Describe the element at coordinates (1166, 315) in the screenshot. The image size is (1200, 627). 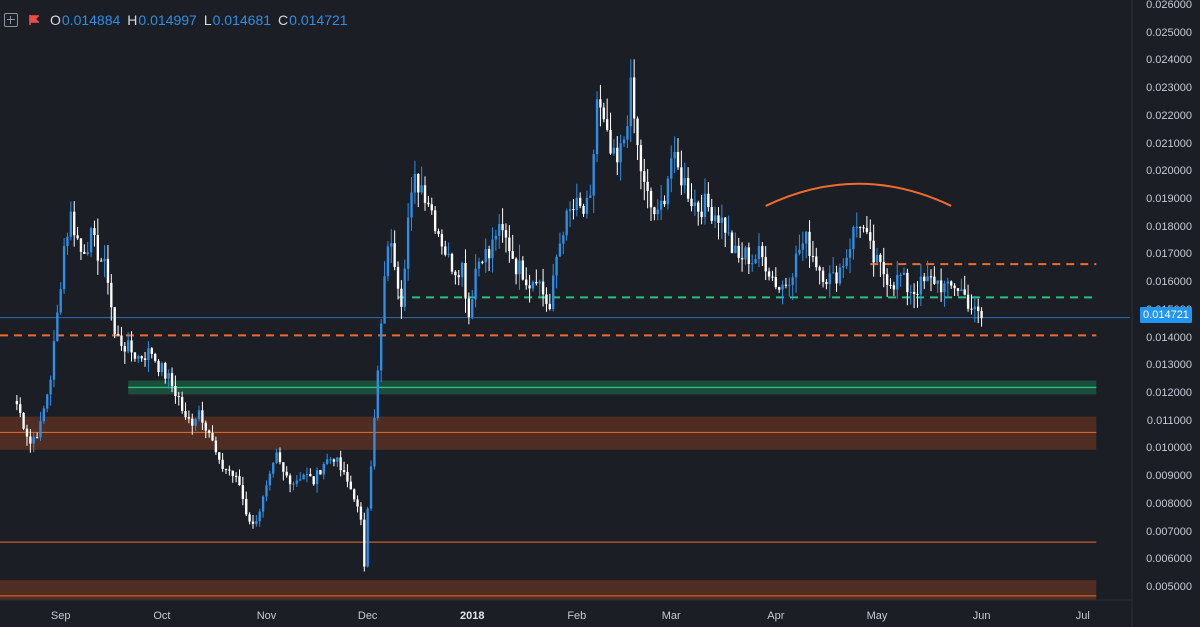
I see `last-price-tag: 0.014721` at that location.